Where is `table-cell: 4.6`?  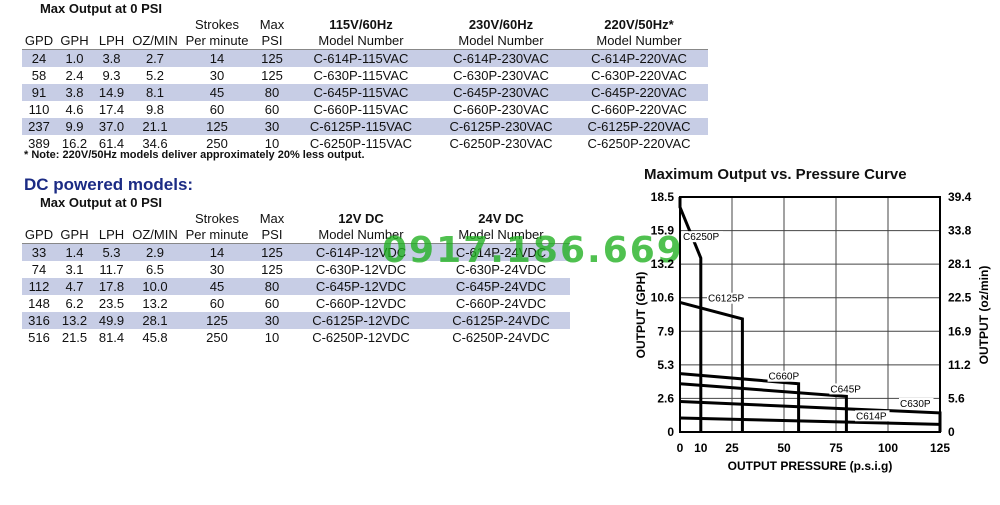 table-cell: 4.6 is located at coordinates (74, 109).